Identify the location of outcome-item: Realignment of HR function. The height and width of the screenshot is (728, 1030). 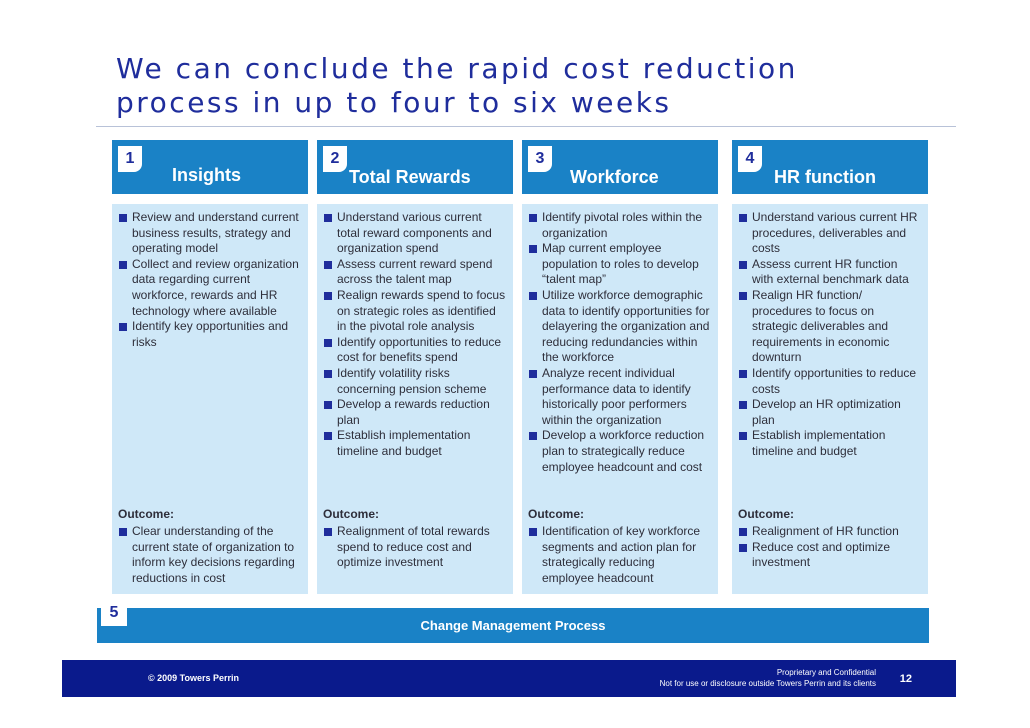
(828, 532).